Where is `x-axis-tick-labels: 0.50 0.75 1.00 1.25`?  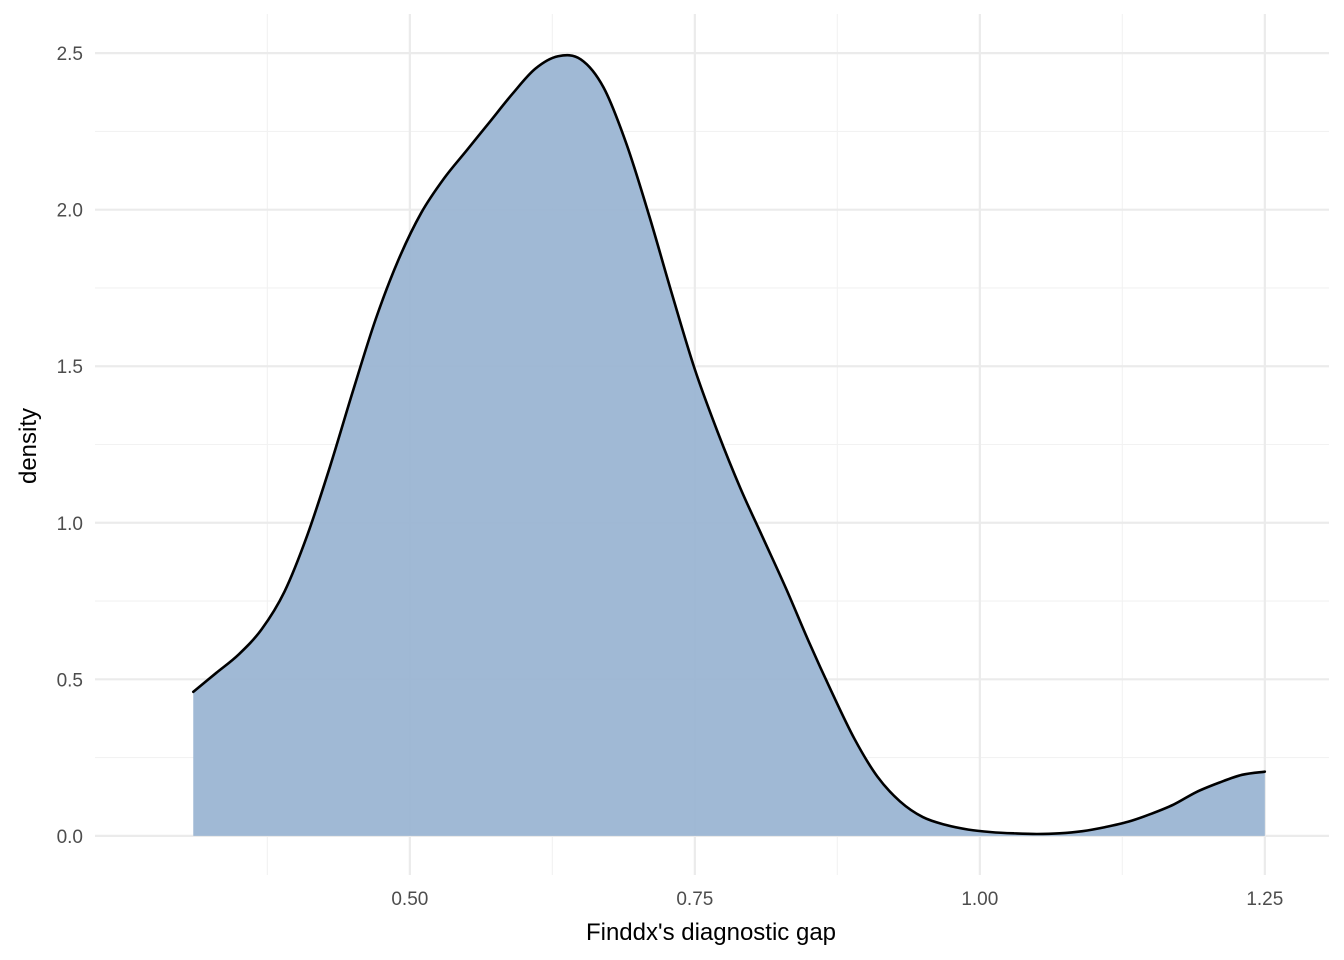
x-axis-tick-labels: 0.50 0.75 1.00 1.25 is located at coordinates (837, 899).